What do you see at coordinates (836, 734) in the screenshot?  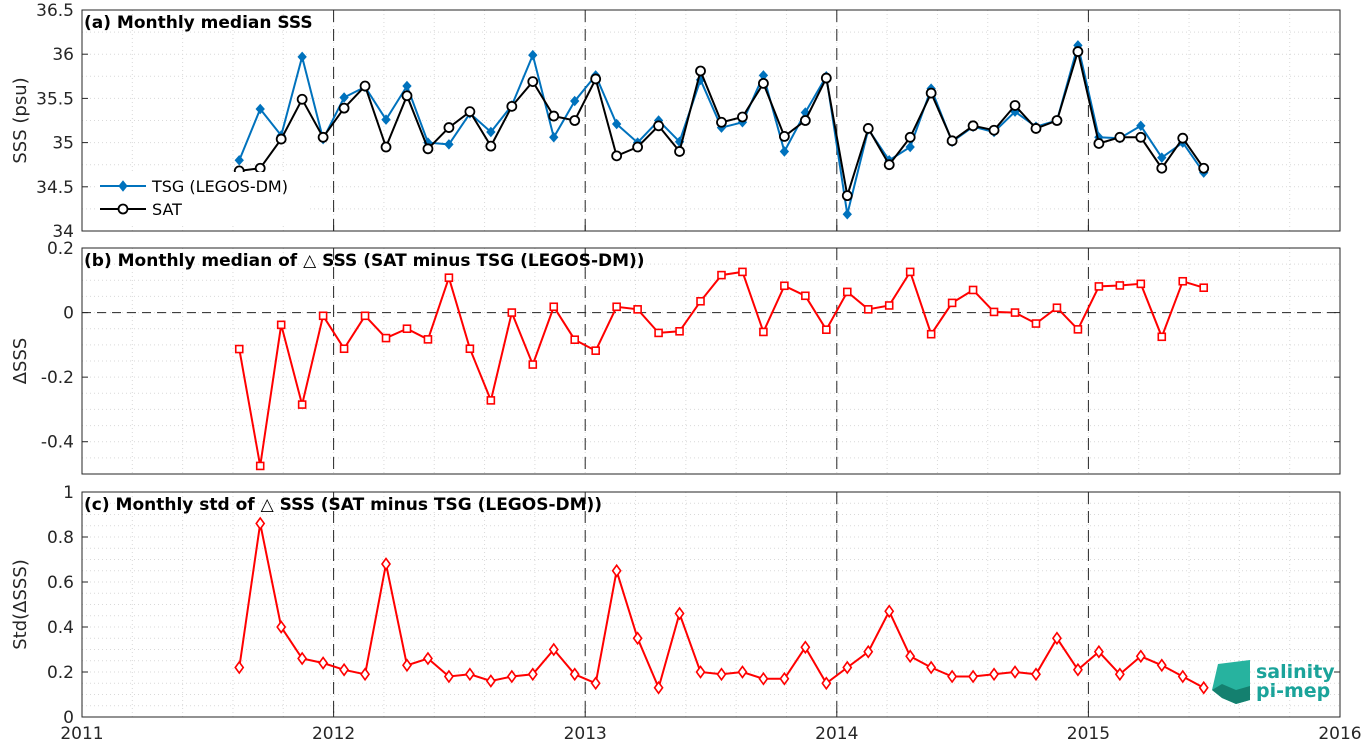 I see `x-tick-label: 2014` at bounding box center [836, 734].